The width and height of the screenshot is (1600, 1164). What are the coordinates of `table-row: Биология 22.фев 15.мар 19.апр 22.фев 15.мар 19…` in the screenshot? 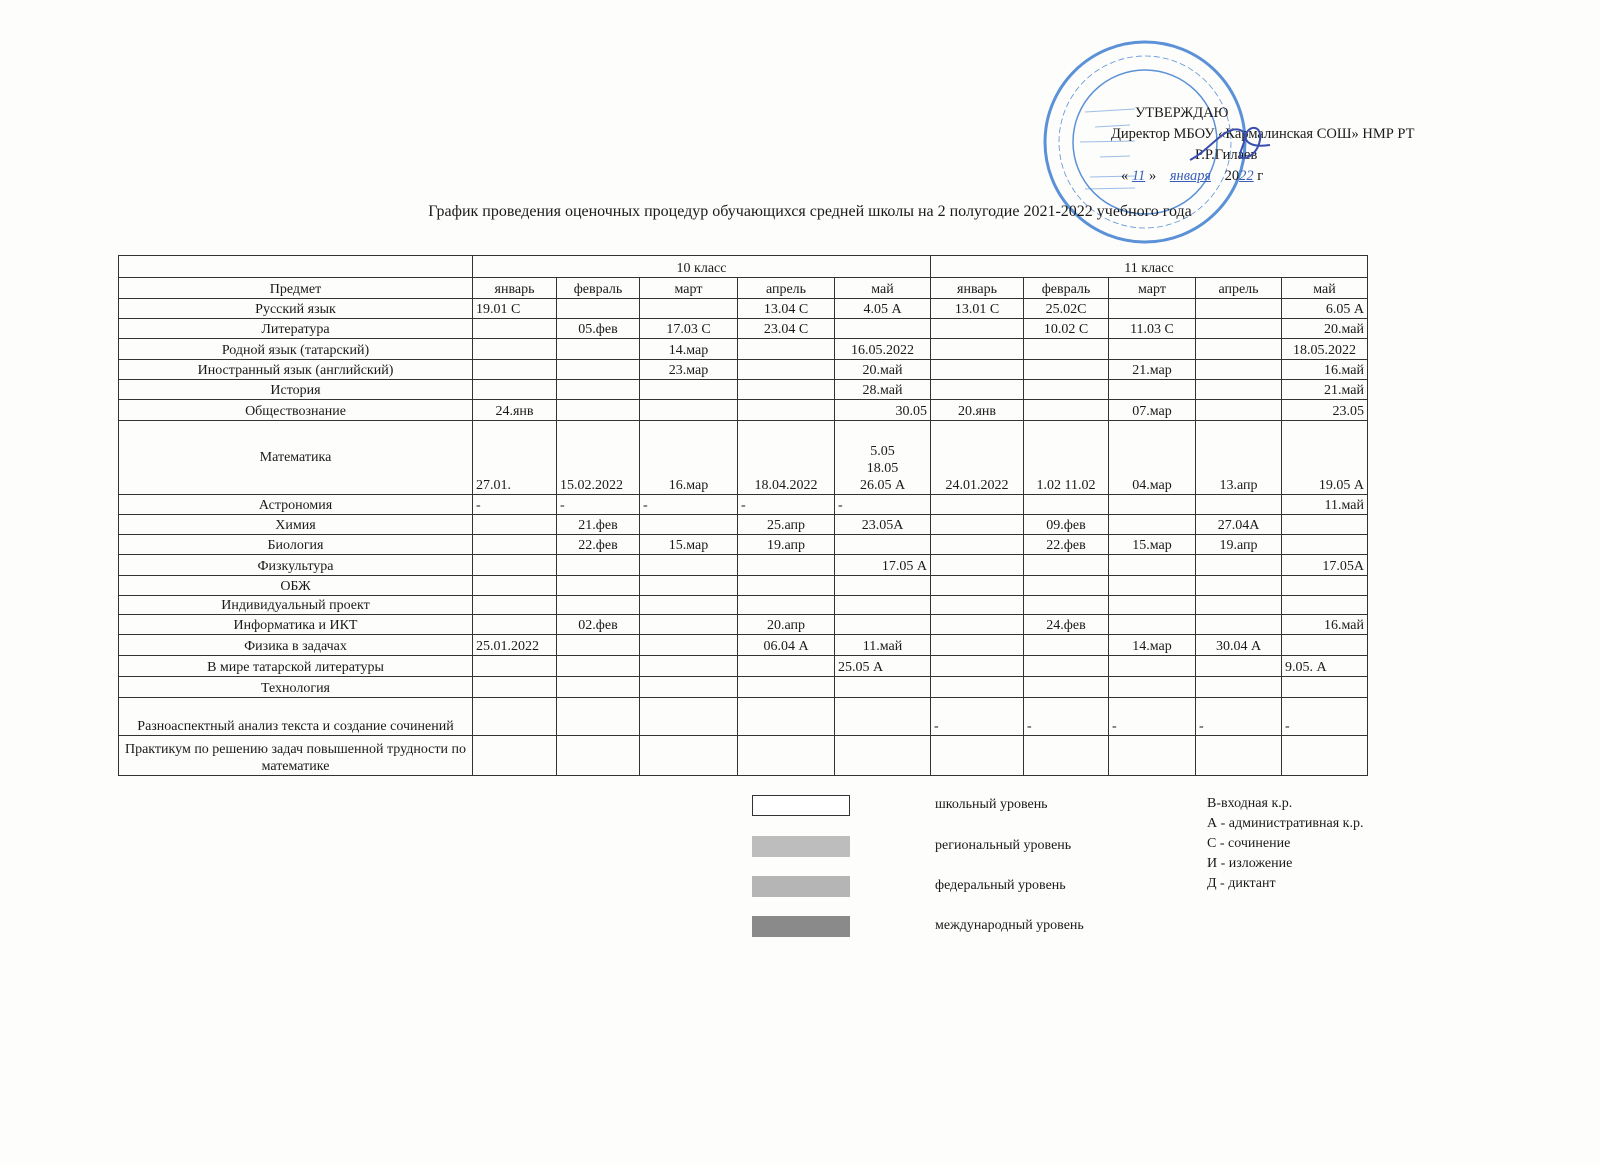 It's located at (743, 544).